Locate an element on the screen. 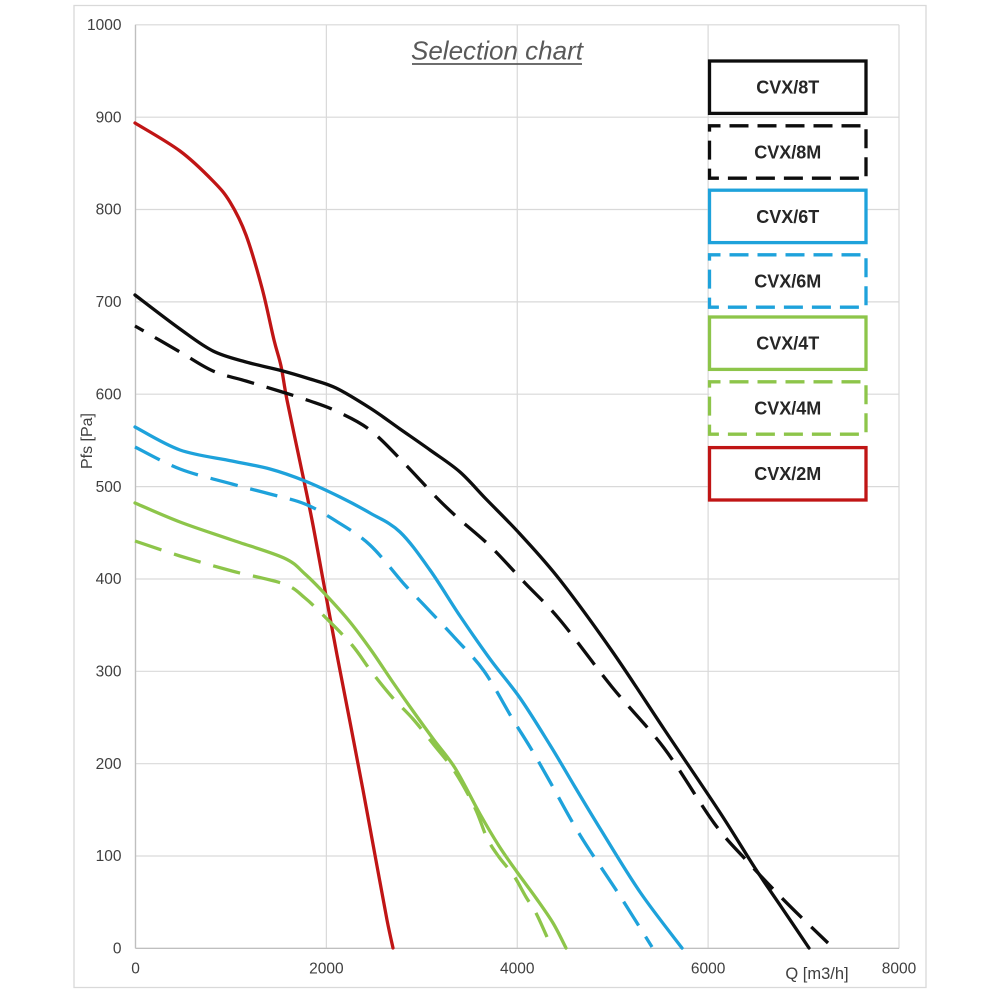 This screenshot has width=1000, height=1005. svg-text: CVX/4M is located at coordinates (787, 408).